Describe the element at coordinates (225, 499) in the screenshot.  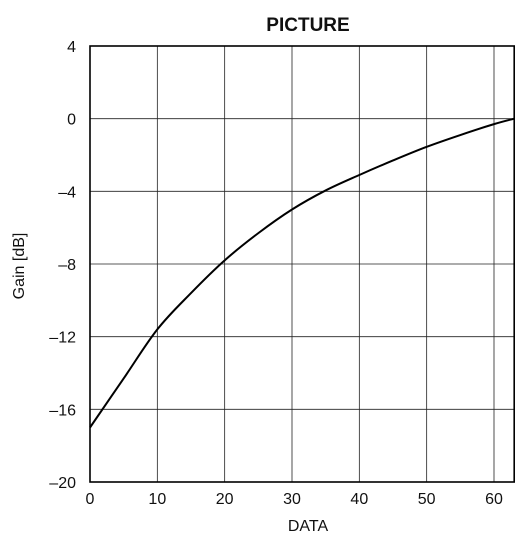
I see `x-tick-label: 20` at that location.